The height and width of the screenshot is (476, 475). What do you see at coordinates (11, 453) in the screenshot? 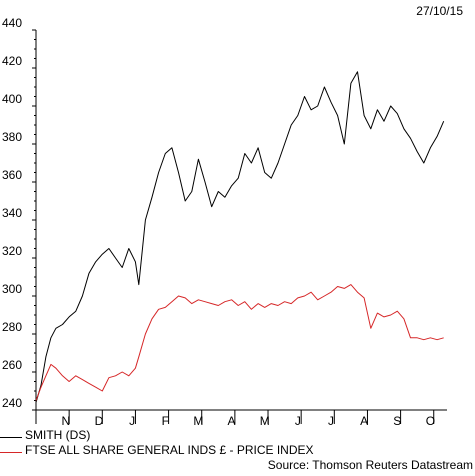
I see `legend-swatch-red` at bounding box center [11, 453].